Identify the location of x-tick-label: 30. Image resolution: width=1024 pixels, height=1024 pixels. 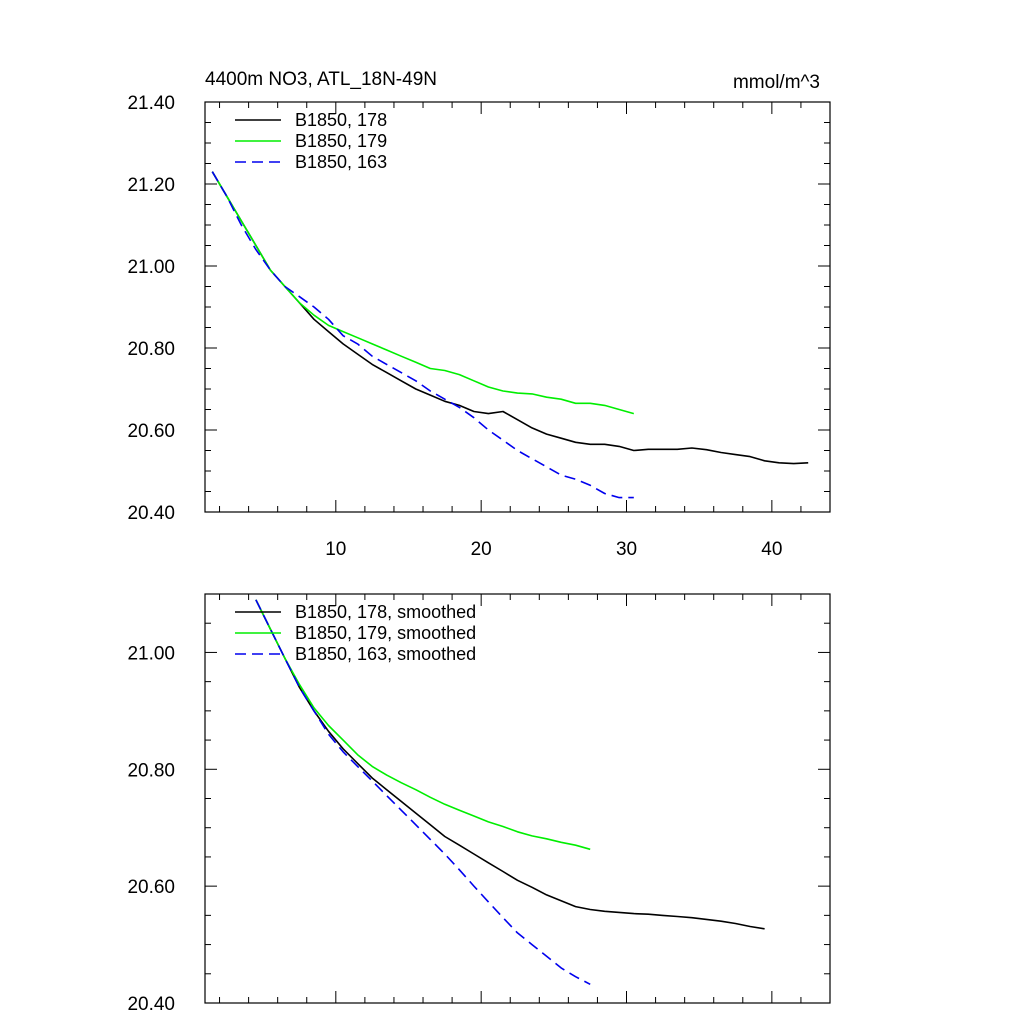
(626, 549).